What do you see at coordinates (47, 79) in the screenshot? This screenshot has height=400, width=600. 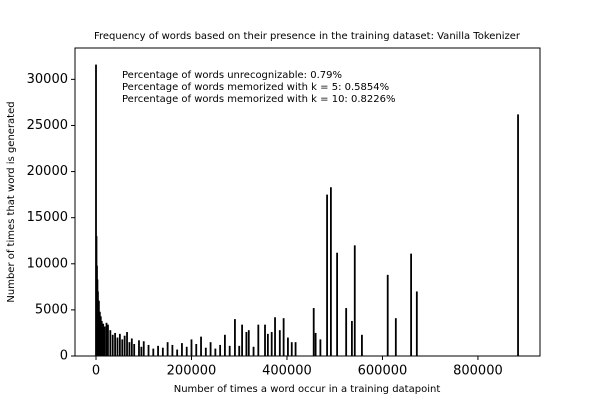 I see `y-tick-label: 30000` at bounding box center [47, 79].